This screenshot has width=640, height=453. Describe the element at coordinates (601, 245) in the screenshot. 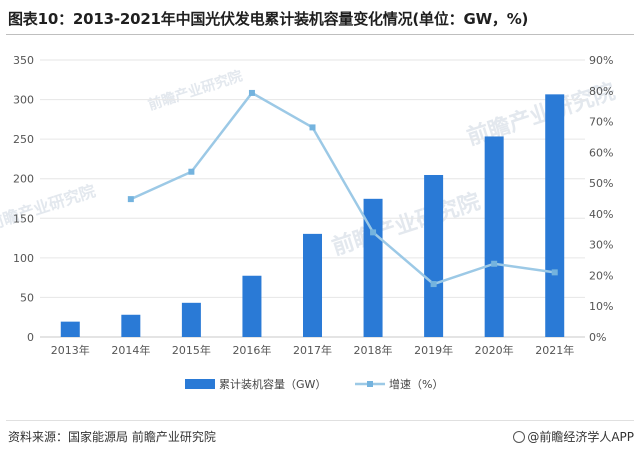

I see `y-right-tick-label: 30%` at that location.